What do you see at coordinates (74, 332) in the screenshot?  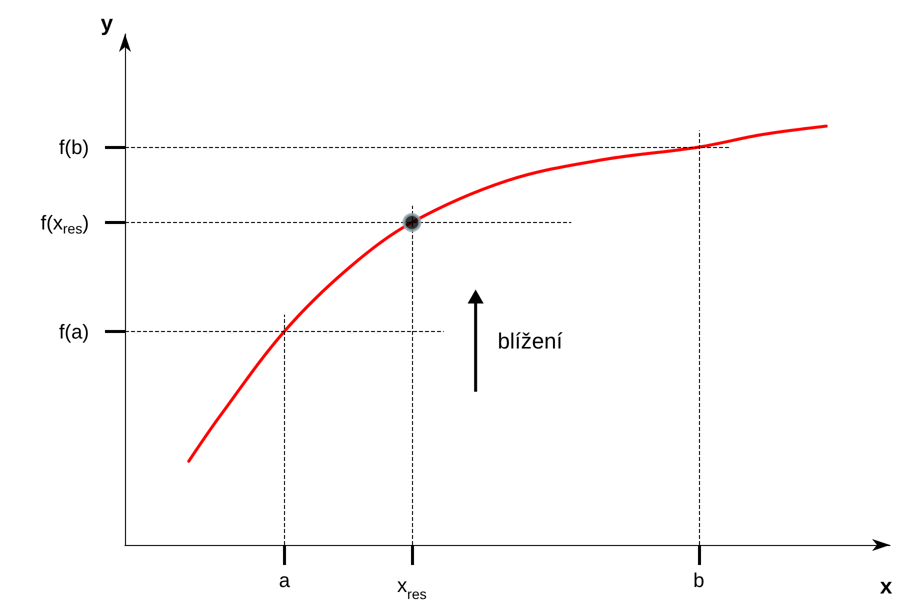 I see `ref-line-label: f(a)` at bounding box center [74, 332].